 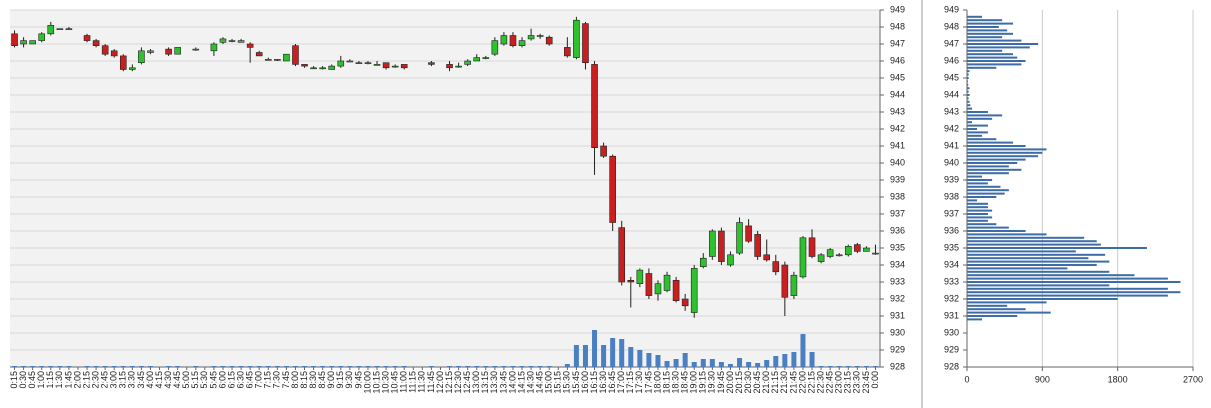 I want to click on y-tick-label: 947, so click(x=951, y=43).